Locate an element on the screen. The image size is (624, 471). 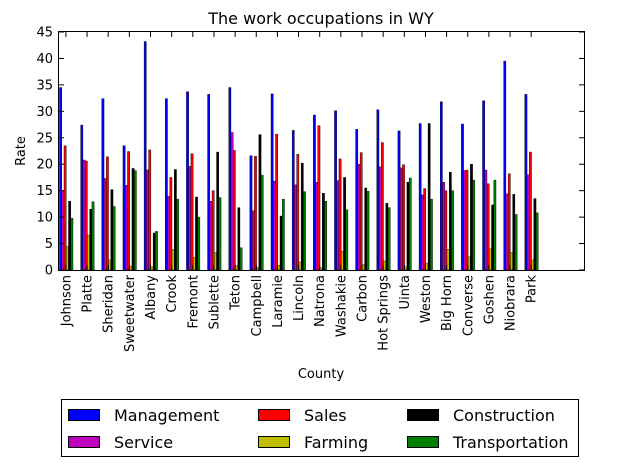
x-tick-label-teton: Teton is located at coordinates (236, 293).